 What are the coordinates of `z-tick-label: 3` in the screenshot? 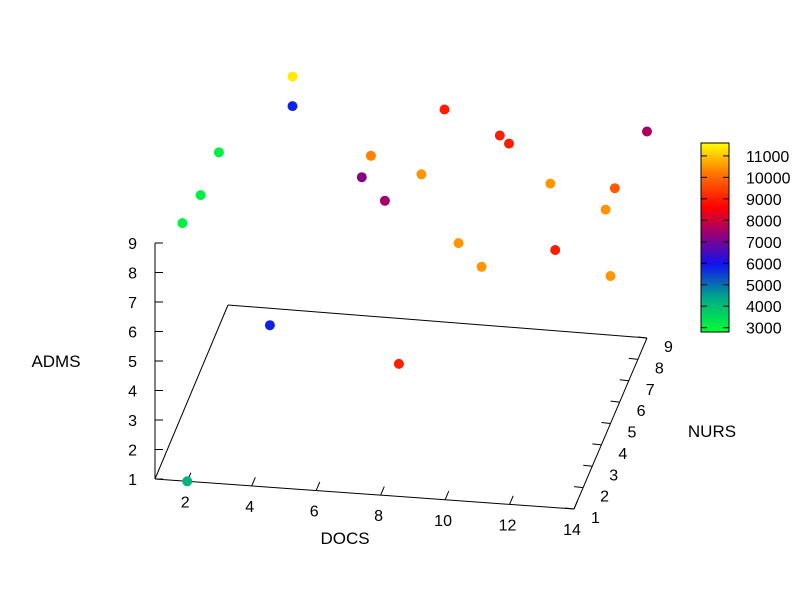 It's located at (132, 421).